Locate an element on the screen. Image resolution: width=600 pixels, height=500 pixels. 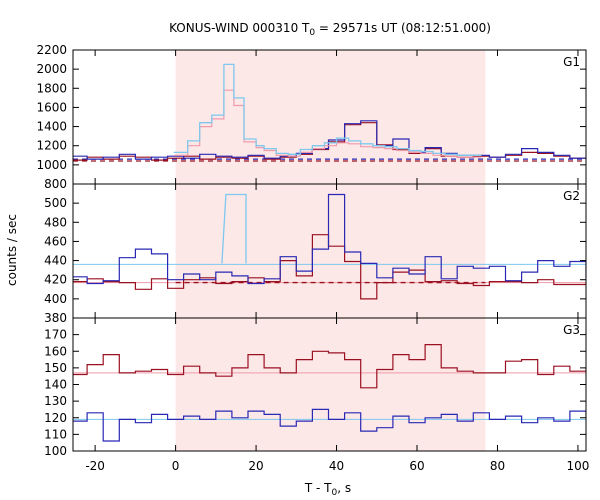
y-tick-label: 130 is located at coordinates (55, 401).